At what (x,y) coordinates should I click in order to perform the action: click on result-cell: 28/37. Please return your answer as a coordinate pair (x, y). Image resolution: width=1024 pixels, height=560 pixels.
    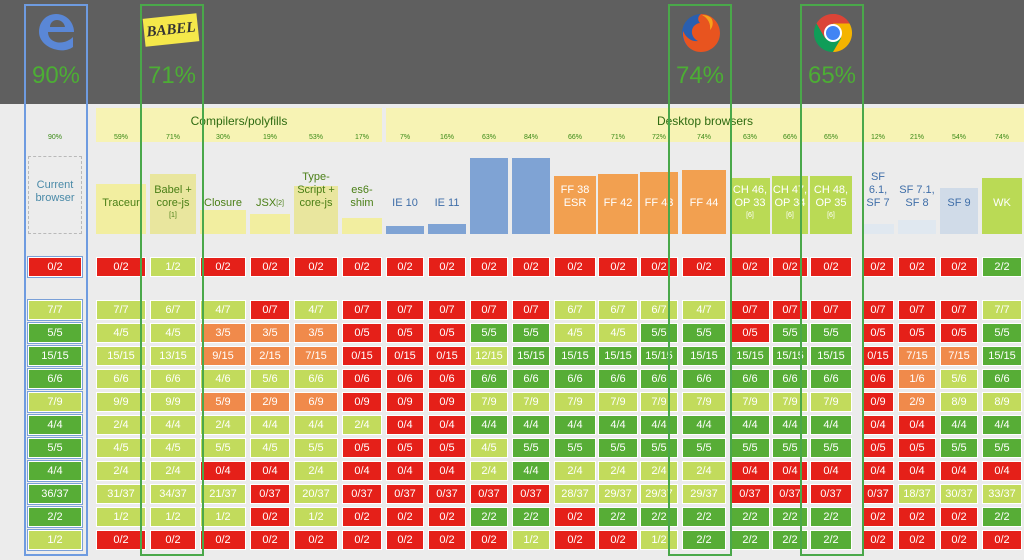
    Looking at the image, I should click on (575, 494).